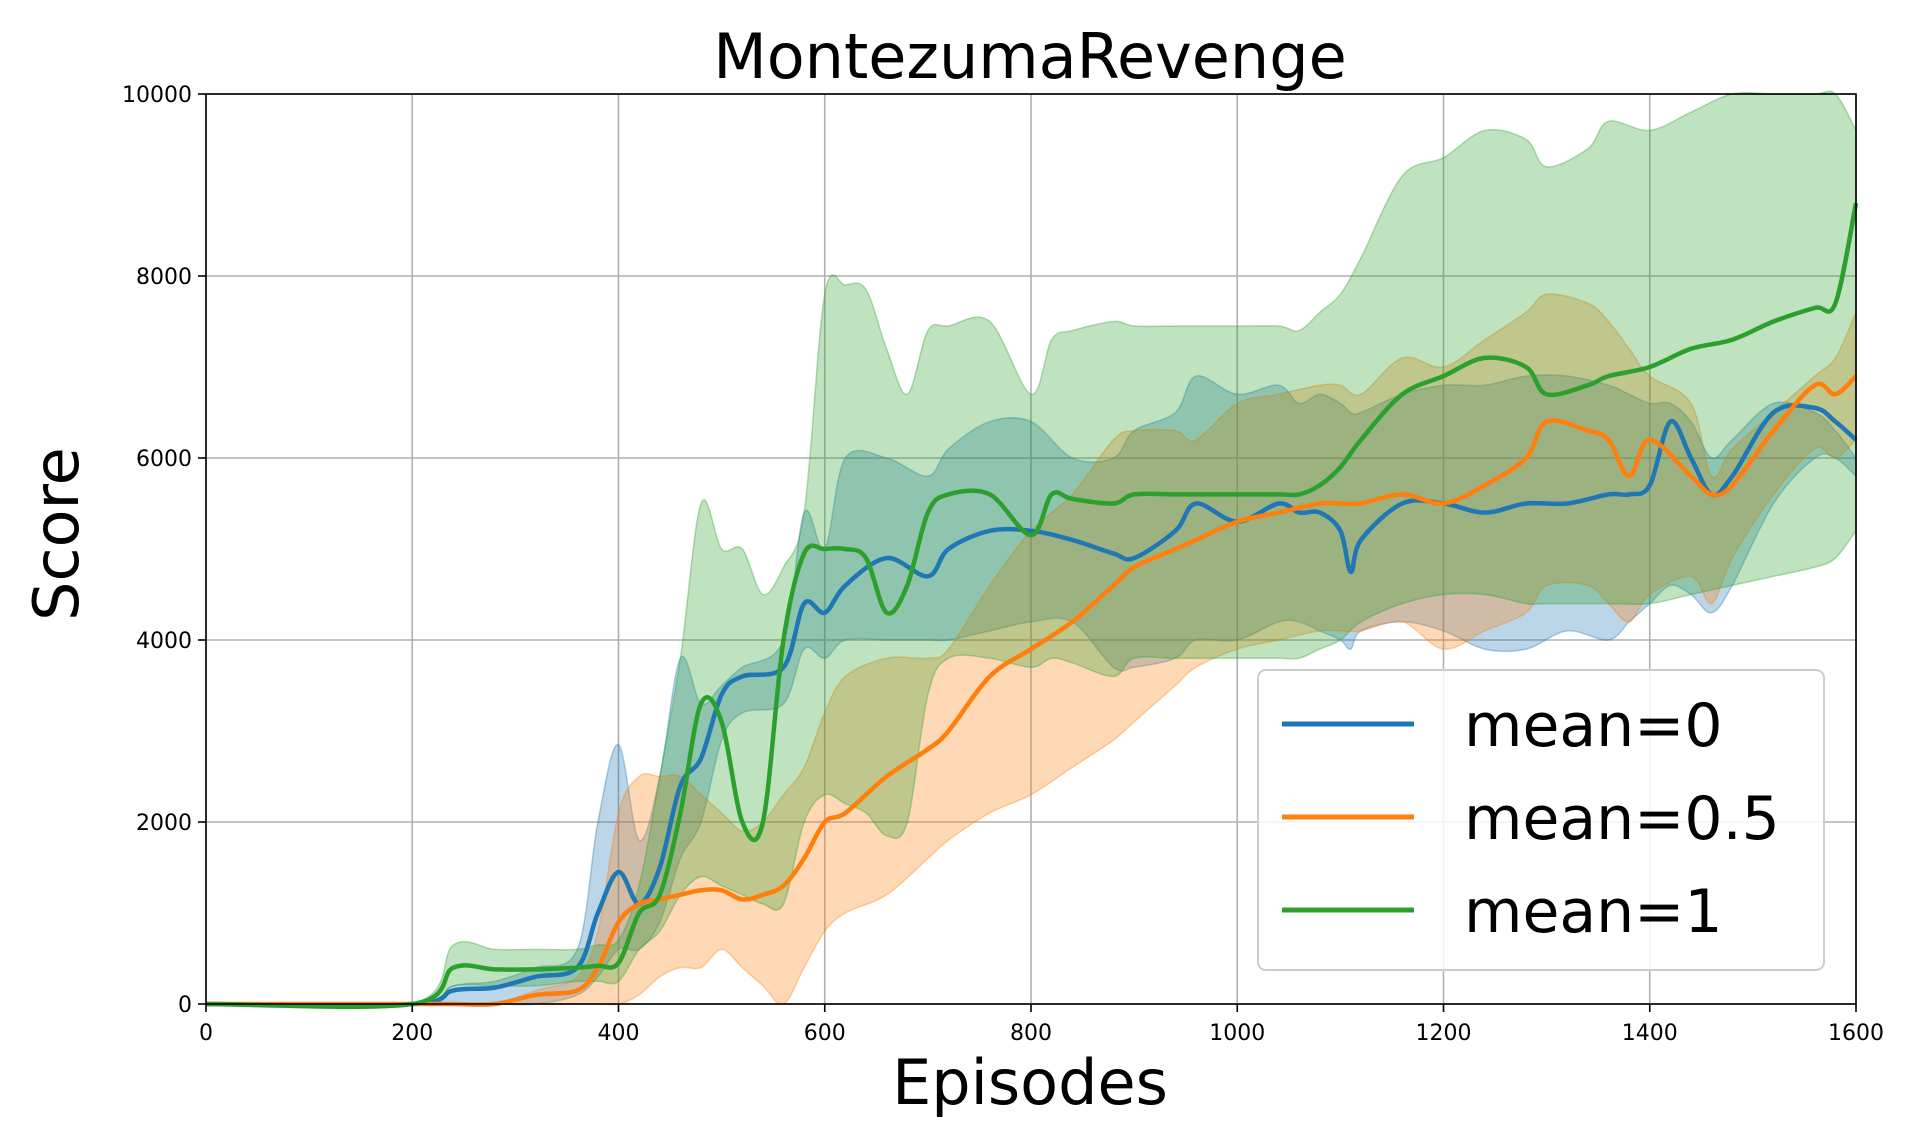  I want to click on x-tick-label: 1600, so click(1856, 1033).